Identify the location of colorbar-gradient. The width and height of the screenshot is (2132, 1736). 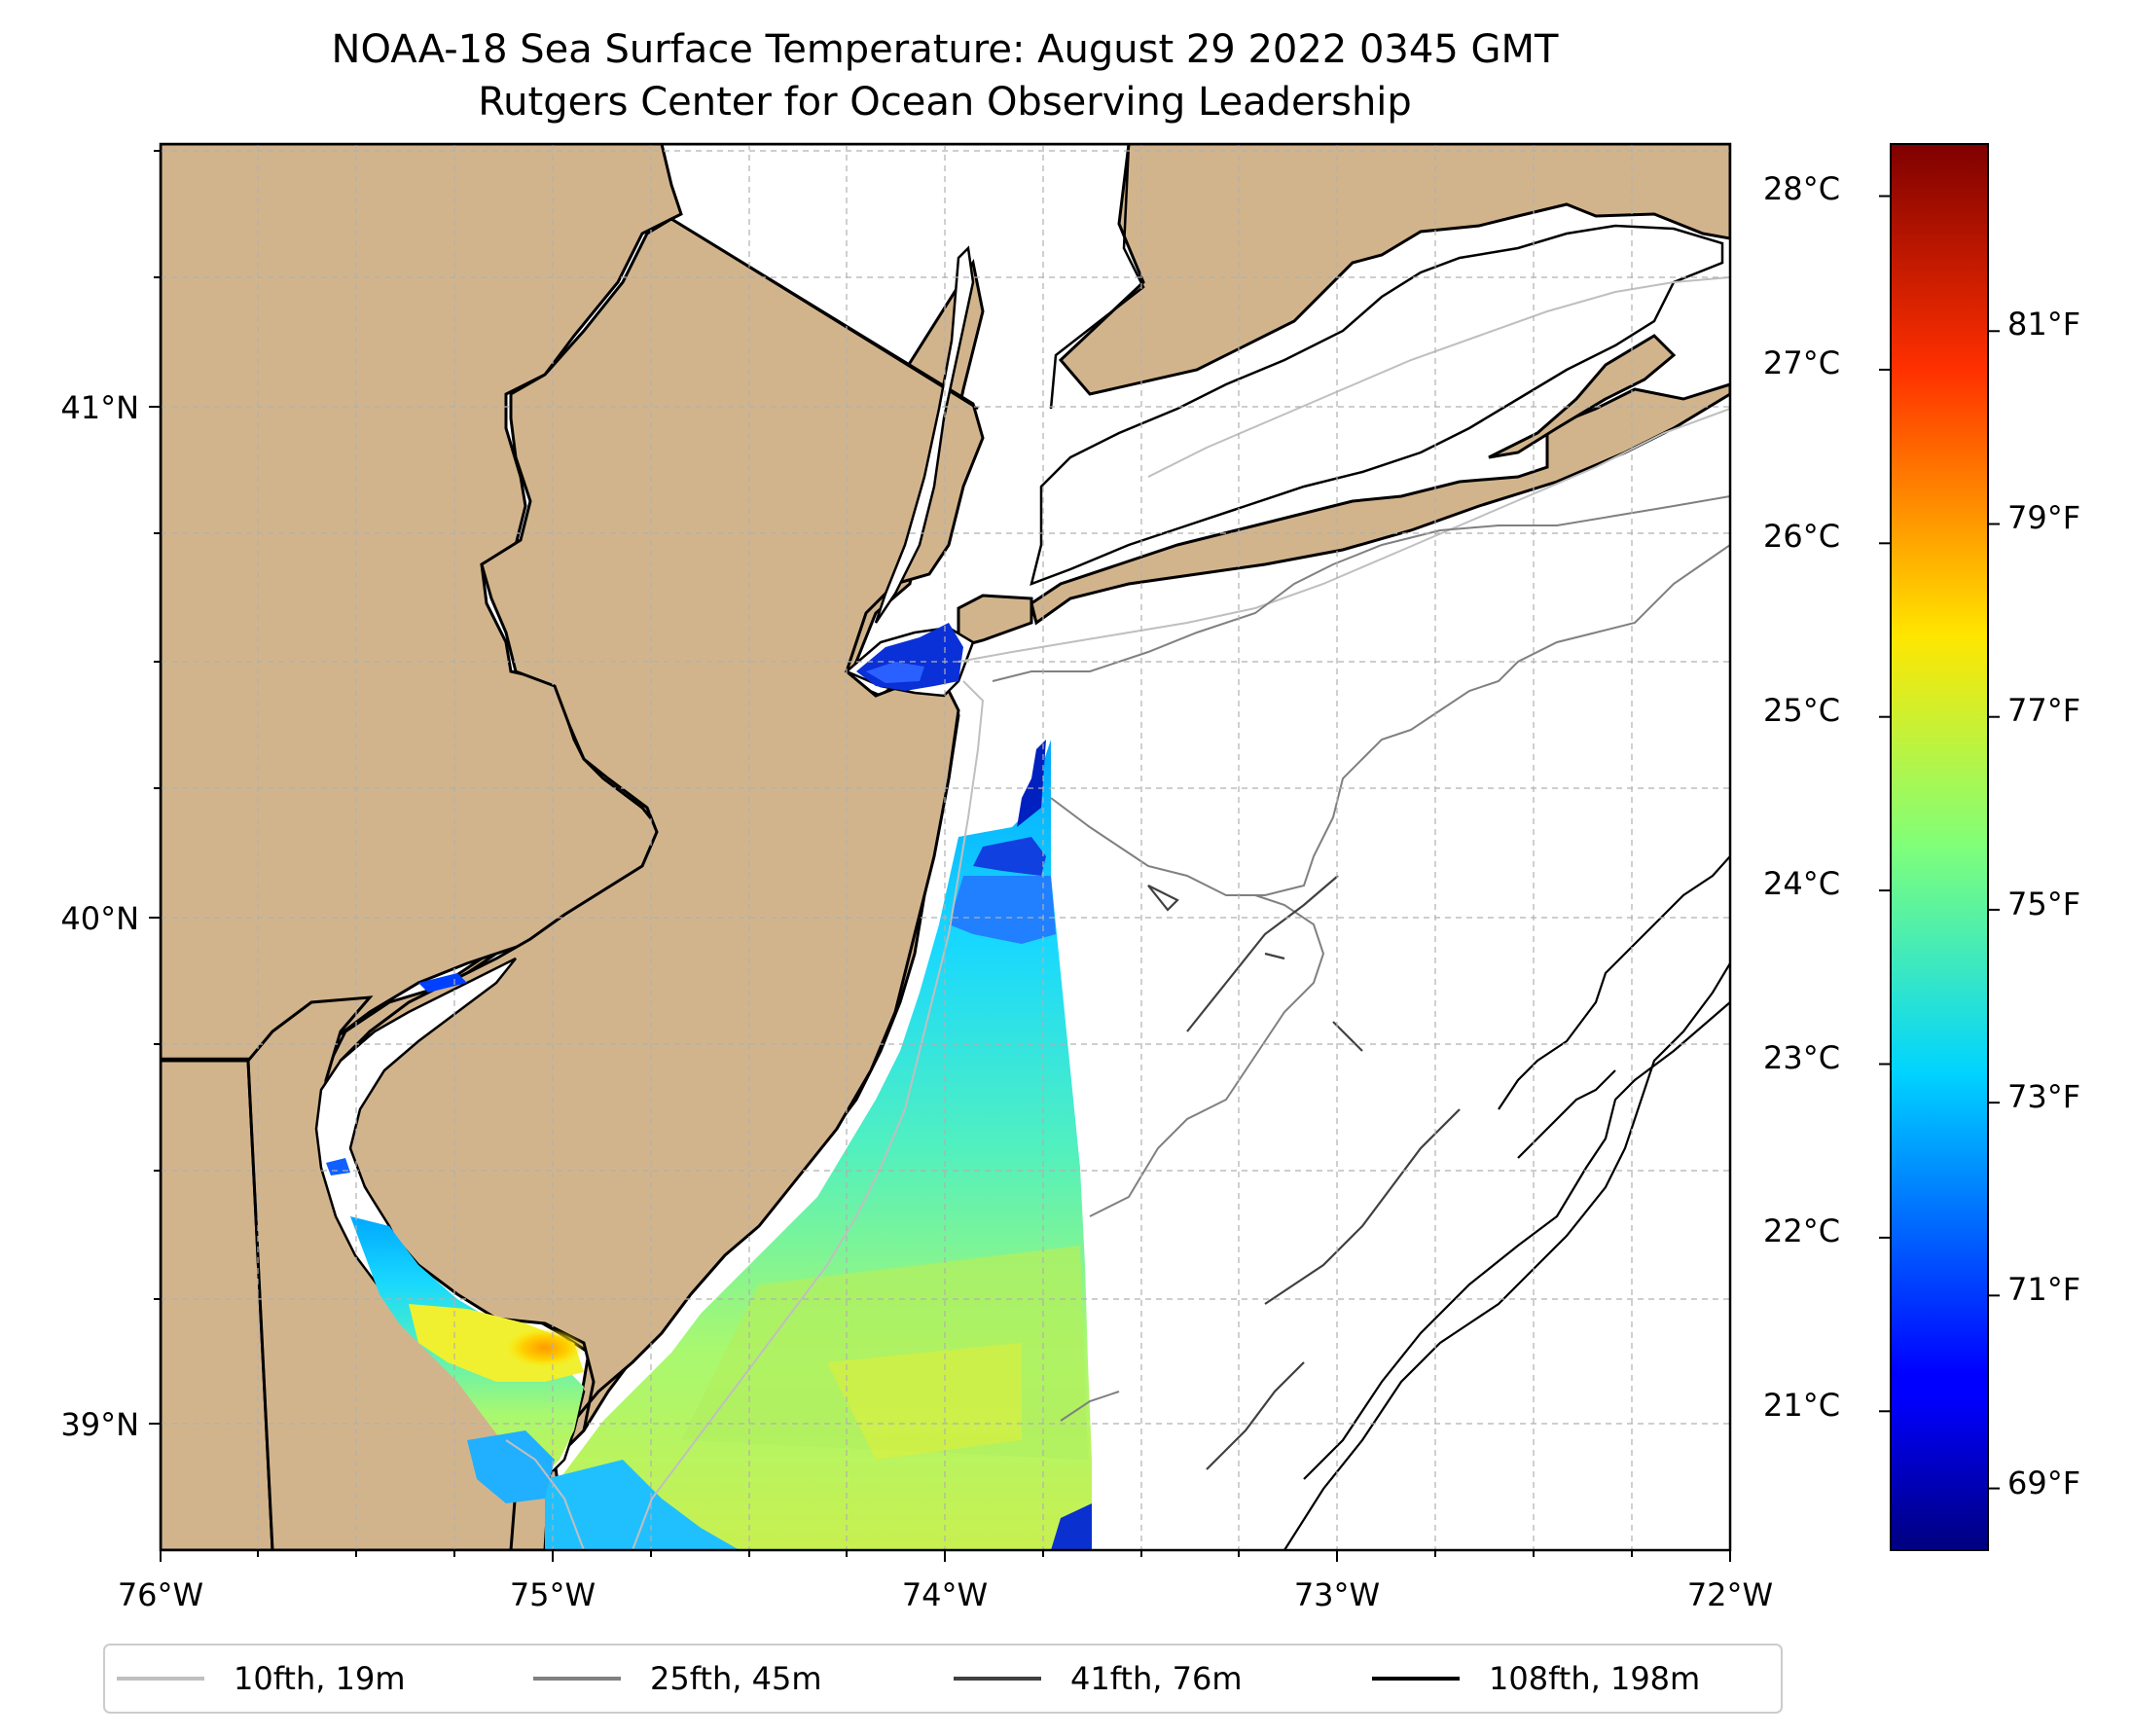
(1940, 847).